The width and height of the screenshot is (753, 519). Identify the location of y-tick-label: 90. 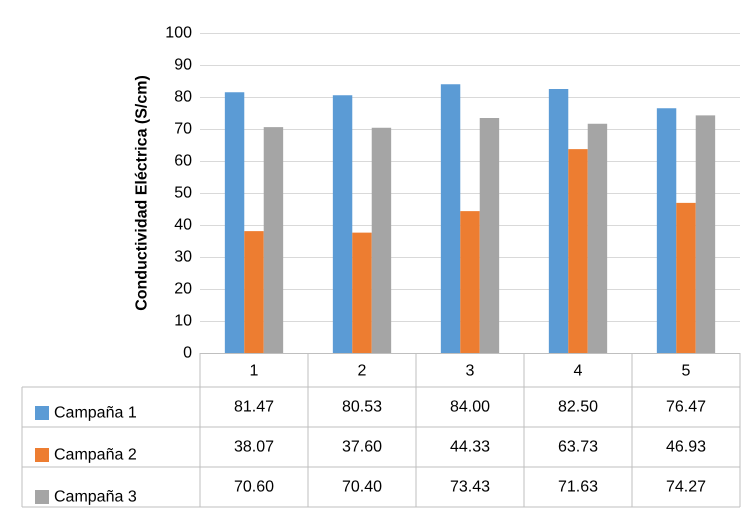
(183, 65).